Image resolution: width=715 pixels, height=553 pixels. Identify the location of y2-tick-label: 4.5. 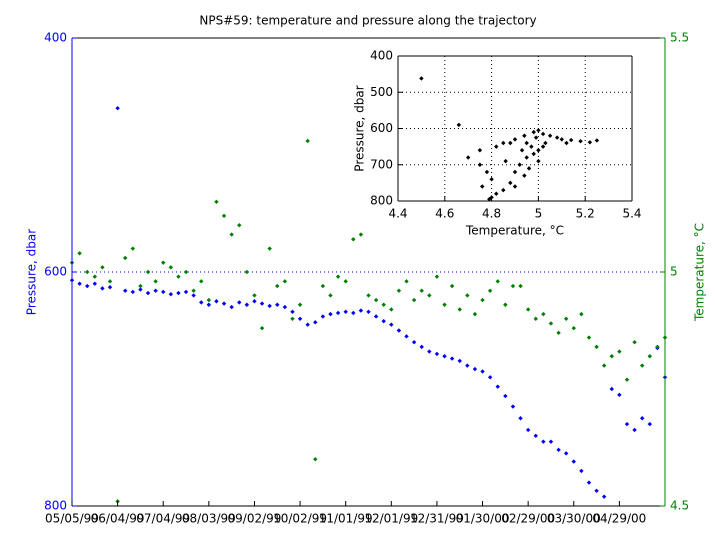
(679, 506).